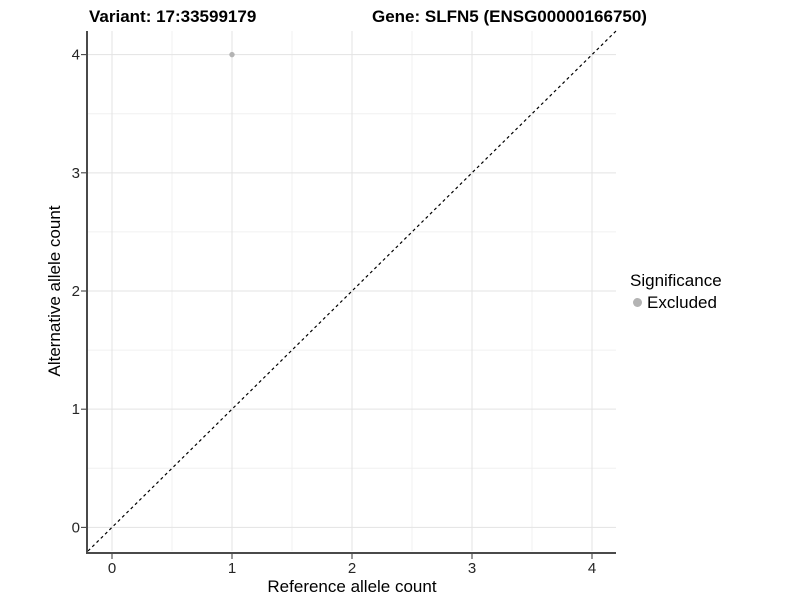 The image size is (800, 600). What do you see at coordinates (637, 302) in the screenshot?
I see `excluded-point-icon` at bounding box center [637, 302].